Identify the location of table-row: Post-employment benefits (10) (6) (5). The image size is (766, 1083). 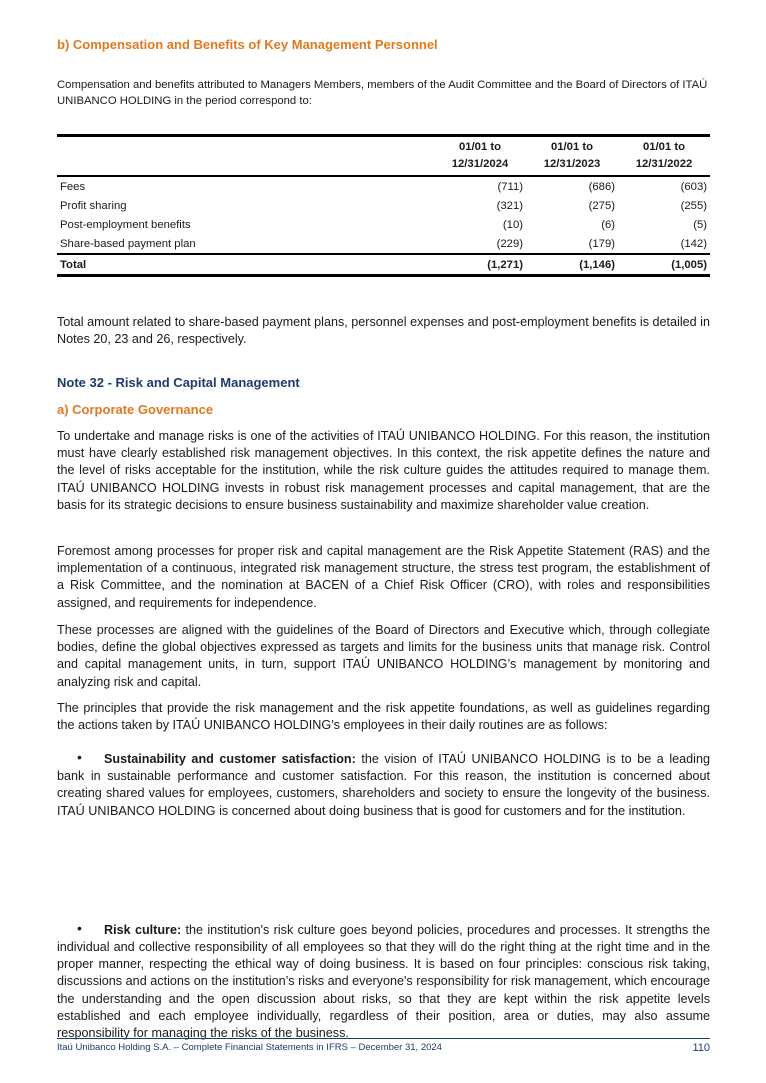
(383, 224).